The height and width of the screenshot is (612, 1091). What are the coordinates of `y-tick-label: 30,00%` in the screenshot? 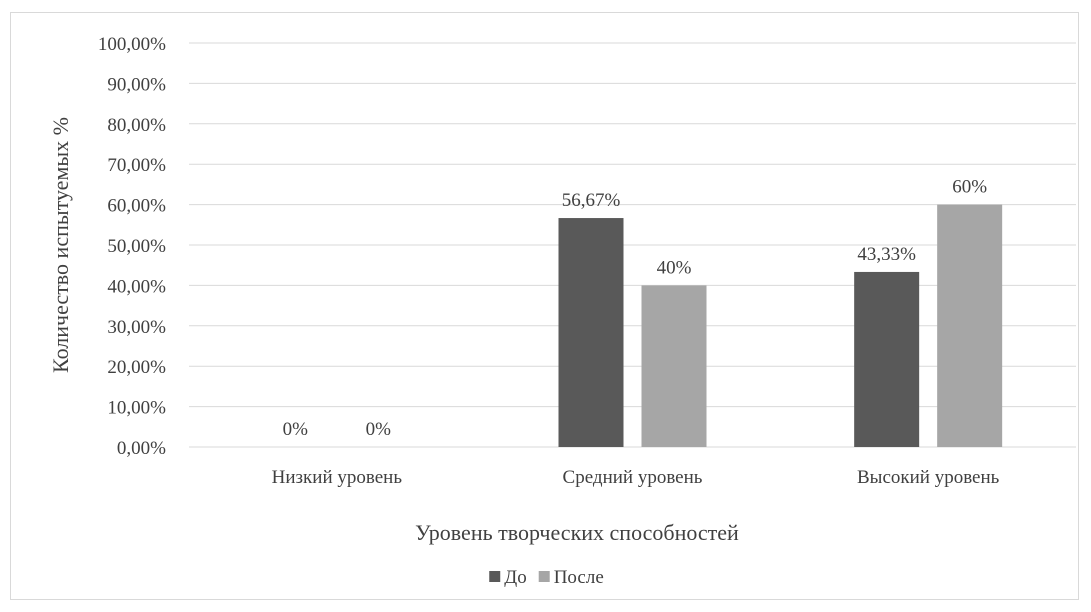 It's located at (136, 327).